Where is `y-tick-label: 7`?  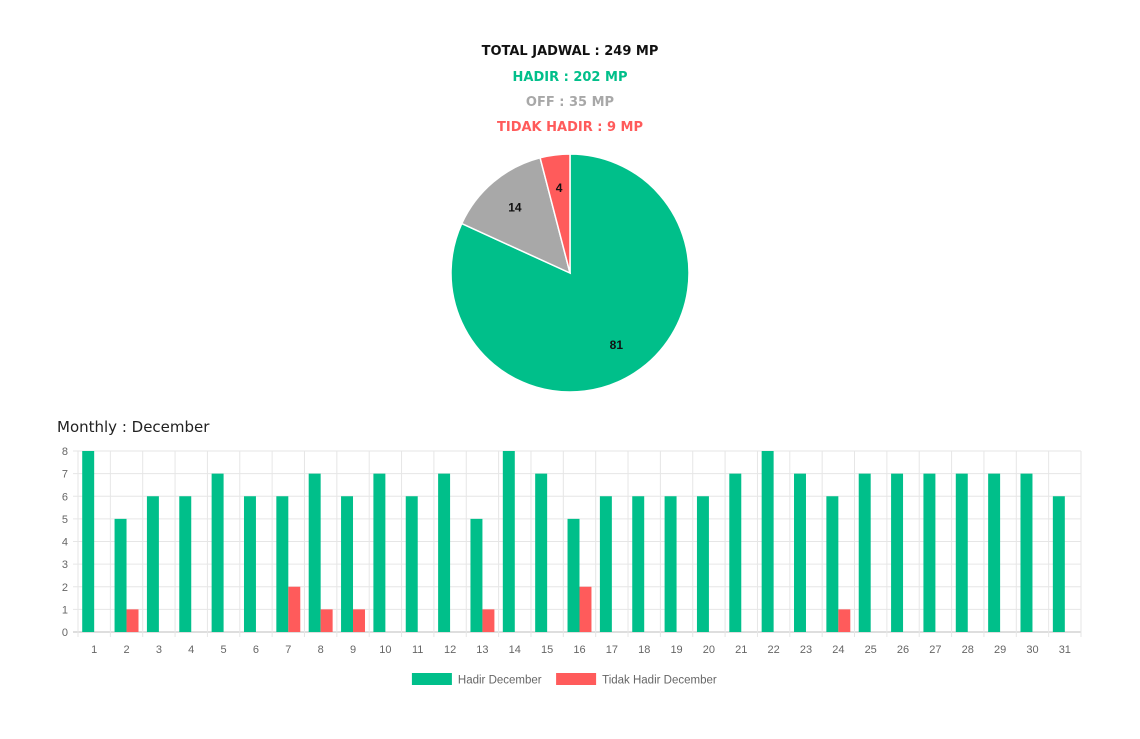 y-tick-label: 7 is located at coordinates (65, 475).